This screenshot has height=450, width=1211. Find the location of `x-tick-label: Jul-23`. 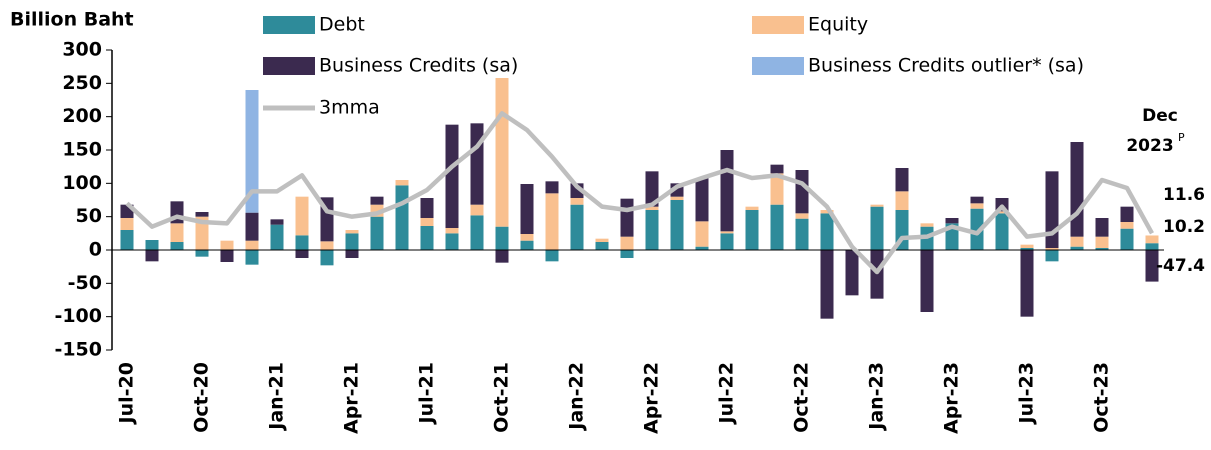

x-tick-label: Jul-23 is located at coordinates (1027, 393).